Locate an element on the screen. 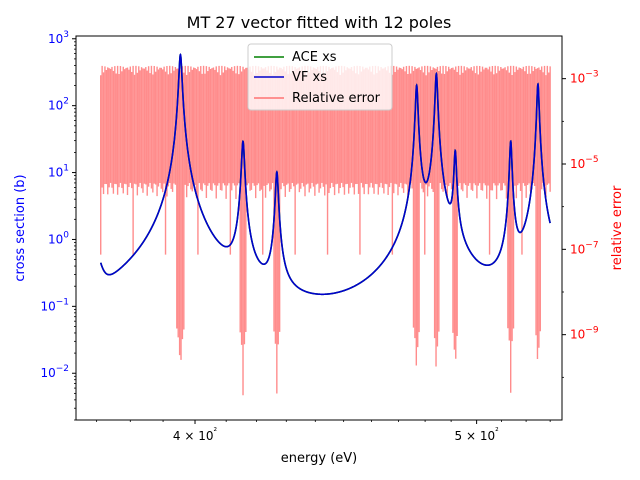  left-tick-label: 10³ is located at coordinates (58, 38).